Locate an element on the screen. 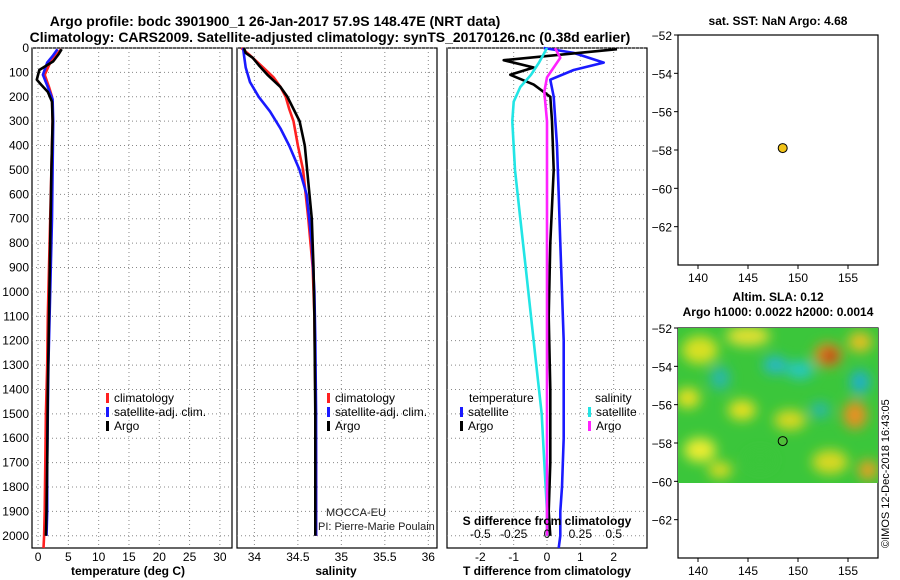 Image resolution: width=900 pixels, height=580 pixels. sla_map-ytick-label: −52 is located at coordinates (662, 329).